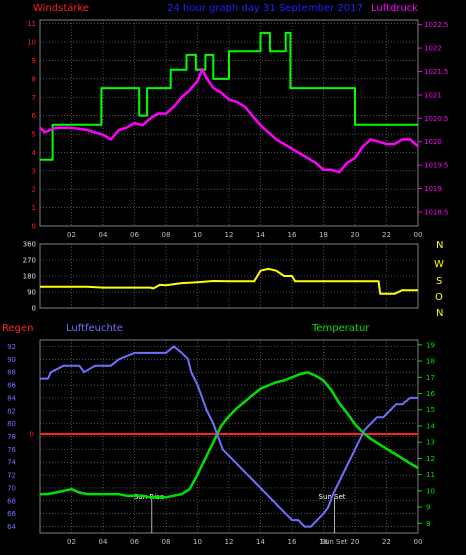  What do you see at coordinates (34, 309) in the screenshot?
I see `y-tick-label-direction: 0` at bounding box center [34, 309].